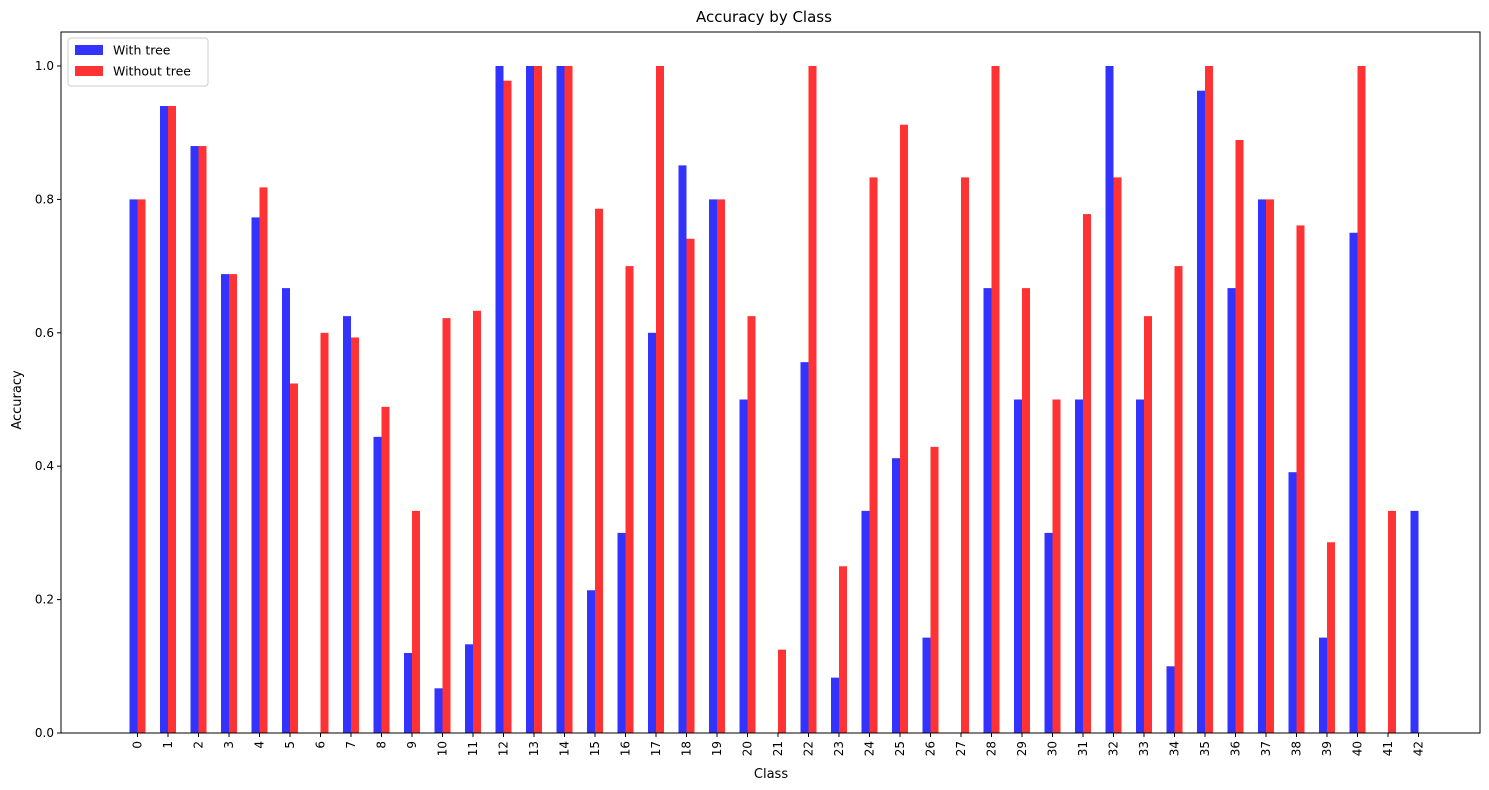 This screenshot has width=1489, height=790. I want to click on x-tick-label: 34, so click(1175, 748).